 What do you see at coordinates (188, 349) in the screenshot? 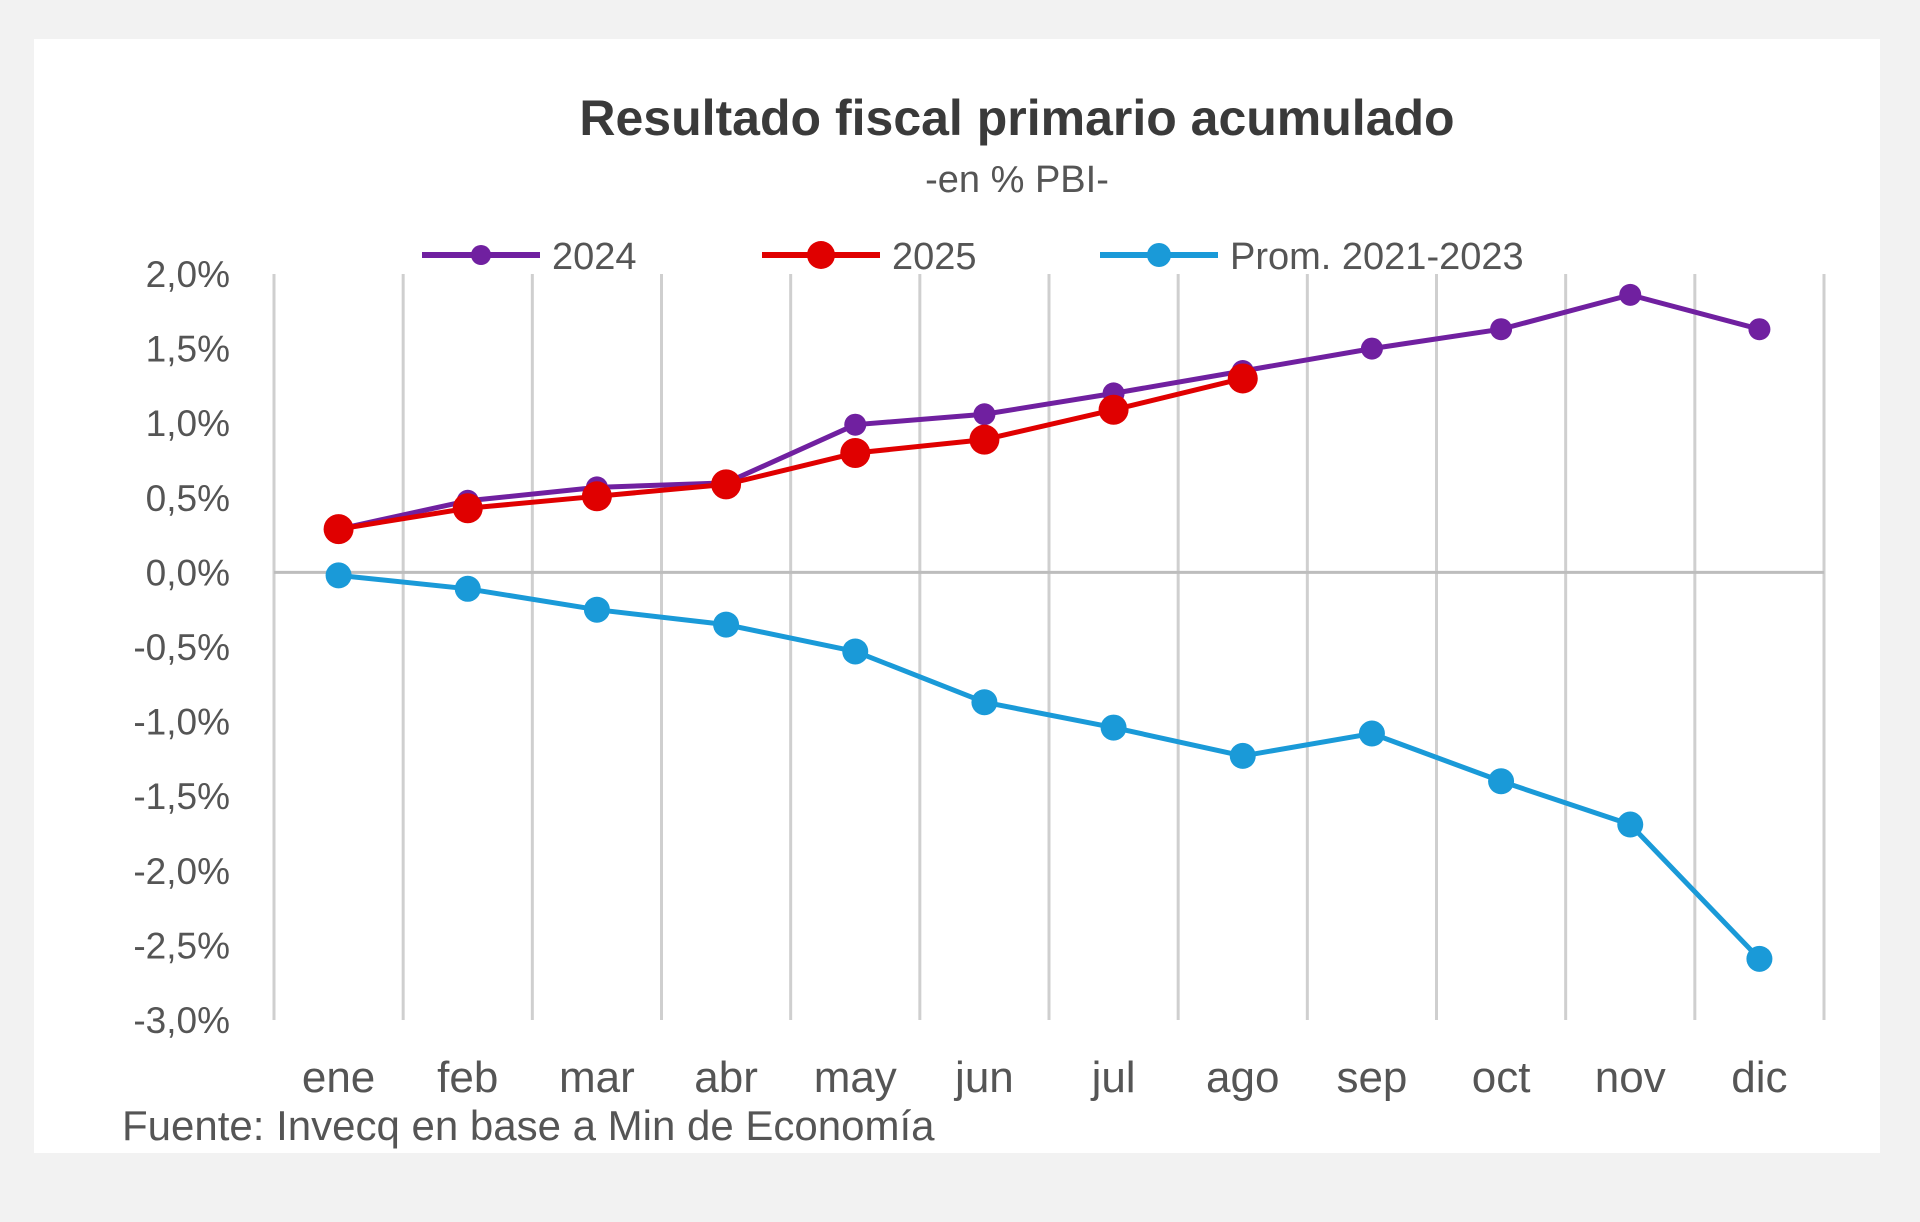
I see `y-tick-label: 1,5%` at bounding box center [188, 349].